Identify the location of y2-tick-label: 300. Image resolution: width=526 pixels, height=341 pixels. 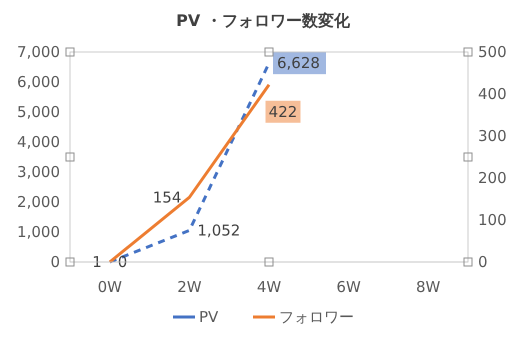
(492, 136).